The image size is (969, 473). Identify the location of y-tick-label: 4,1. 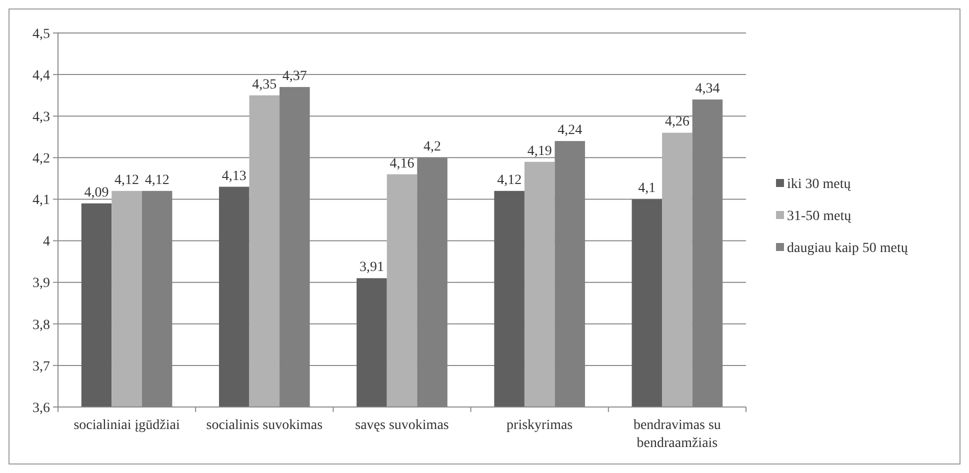
(41, 200).